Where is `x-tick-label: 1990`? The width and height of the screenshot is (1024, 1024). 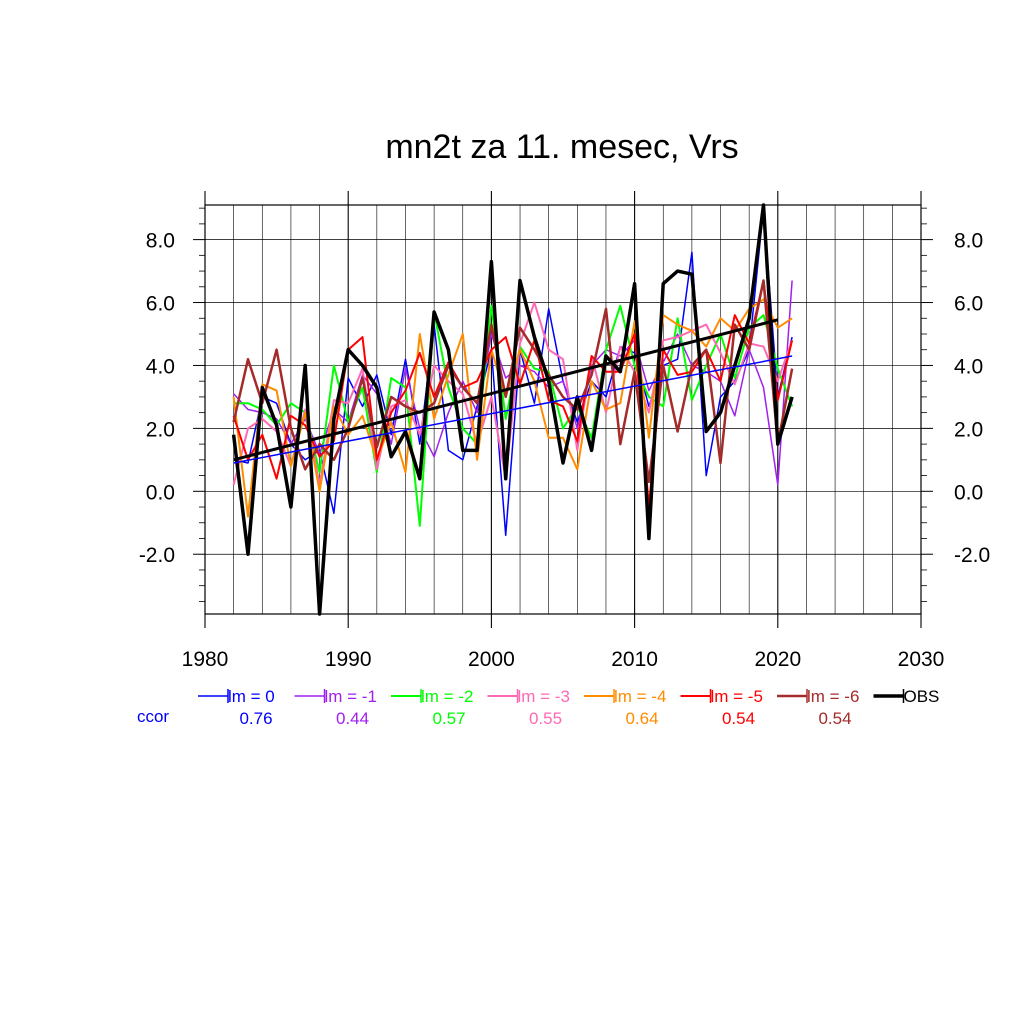 x-tick-label: 1990 is located at coordinates (348, 659).